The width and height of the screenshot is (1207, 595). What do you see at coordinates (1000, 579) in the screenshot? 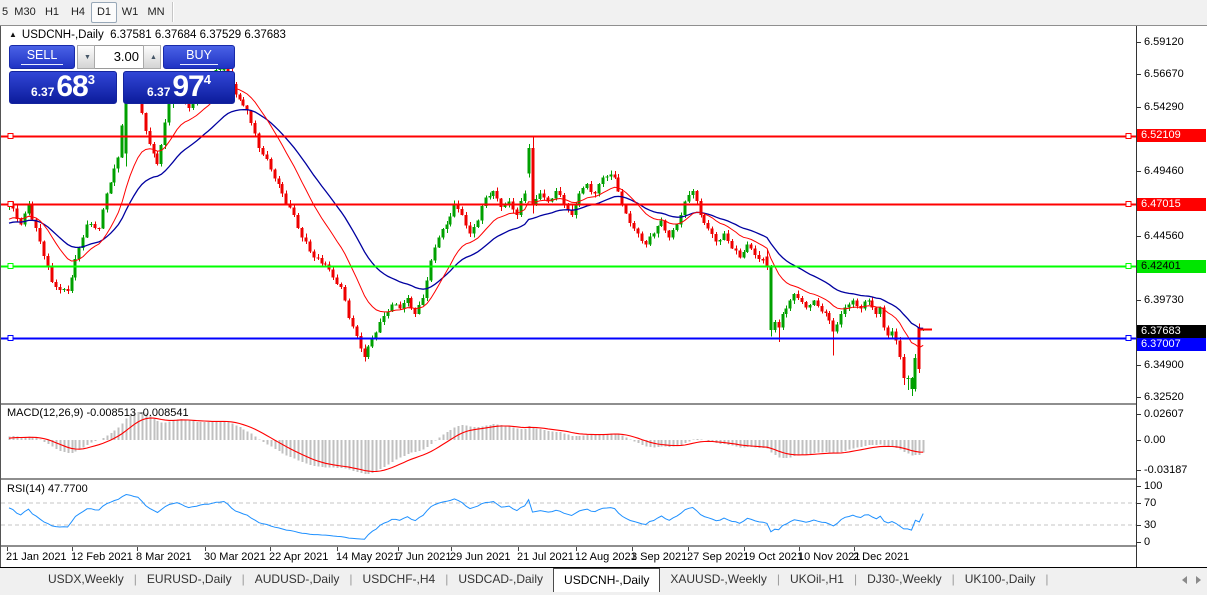
I see `chart-tab-uk100-daily: UK100-,Daily` at bounding box center [1000, 579].